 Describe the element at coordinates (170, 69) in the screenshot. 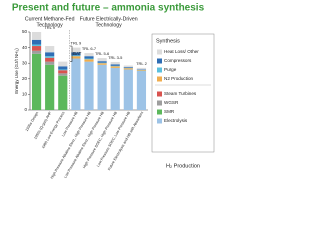

I see `legend-label: Purge` at that location.